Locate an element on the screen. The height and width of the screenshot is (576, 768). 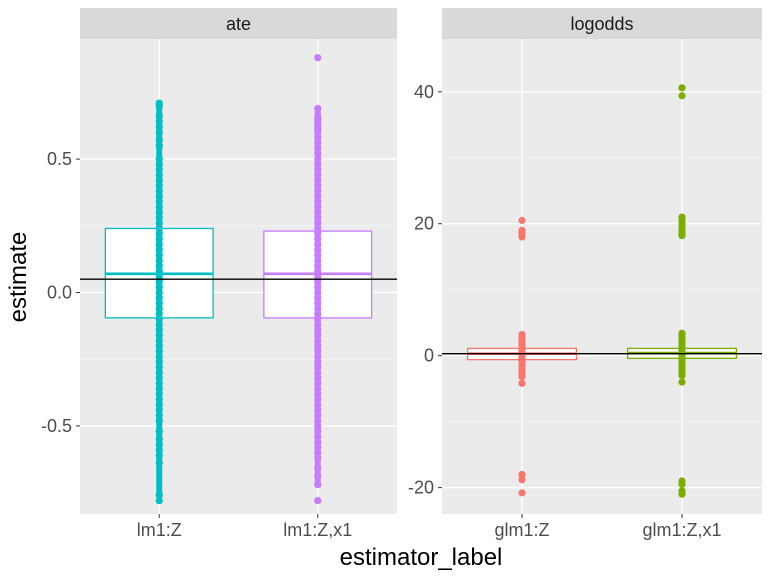
y-tick-label: 0.5 is located at coordinates (59, 159).